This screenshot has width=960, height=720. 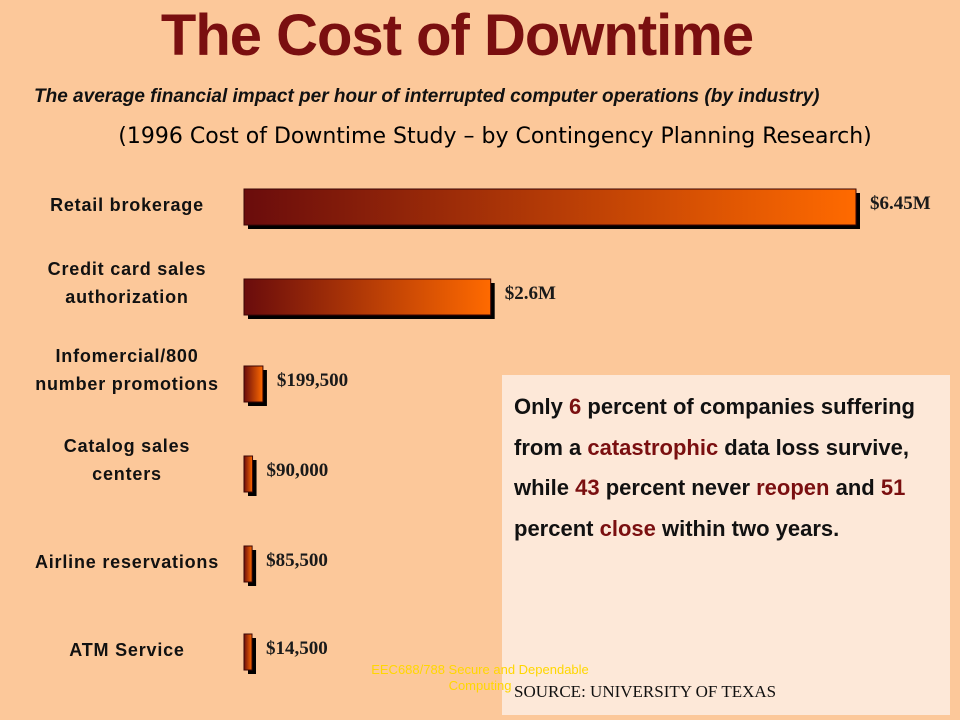 What do you see at coordinates (653, 447) in the screenshot?
I see `callout-highlight: catastrophic` at bounding box center [653, 447].